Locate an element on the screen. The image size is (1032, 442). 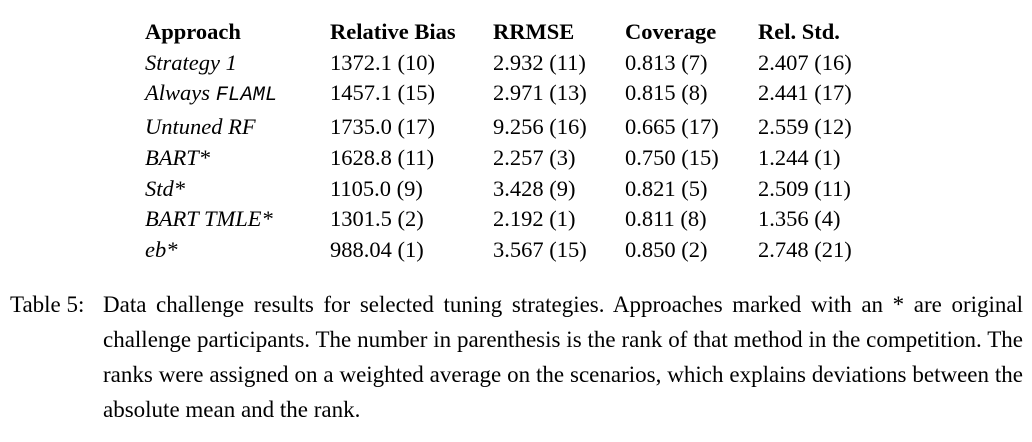
cell-relative-bias: 988.04 (1) is located at coordinates (377, 249).